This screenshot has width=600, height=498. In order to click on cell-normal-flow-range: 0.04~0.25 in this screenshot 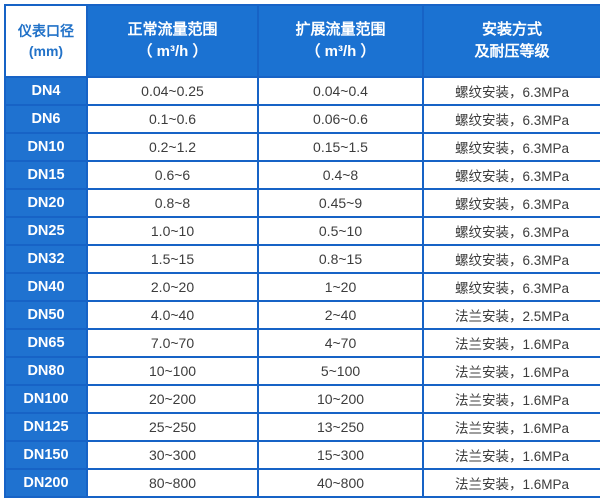, I will do `click(172, 91)`.